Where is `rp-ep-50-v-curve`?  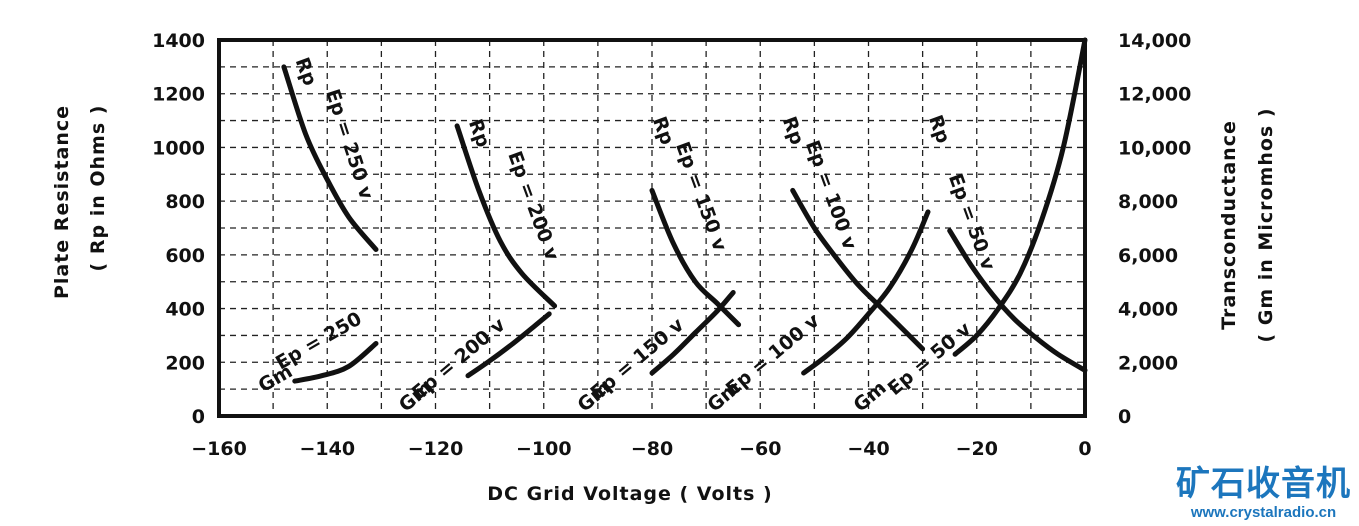
rp-ep-50-v-curve is located at coordinates (1017, 300).